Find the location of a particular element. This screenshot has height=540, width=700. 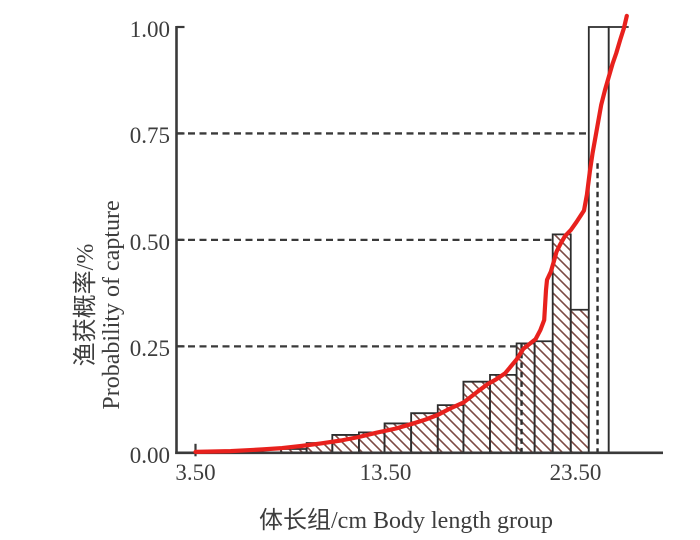

x-tick-label-3.50: 3.50 is located at coordinates (195, 472).